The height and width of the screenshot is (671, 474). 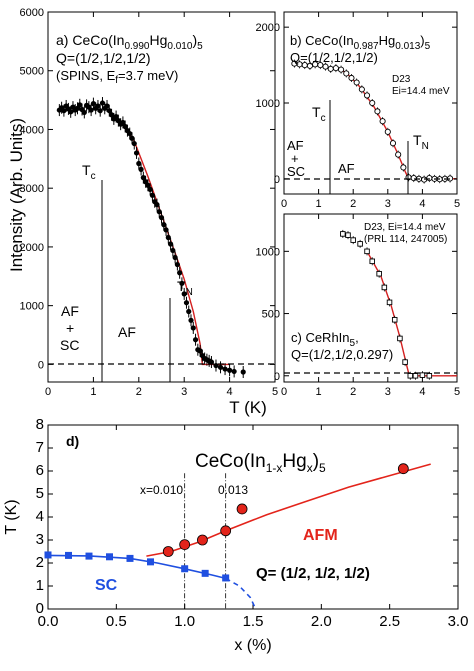 What do you see at coordinates (89, 172) in the screenshot?
I see `panel-a-tc-label: Tc` at bounding box center [89, 172].